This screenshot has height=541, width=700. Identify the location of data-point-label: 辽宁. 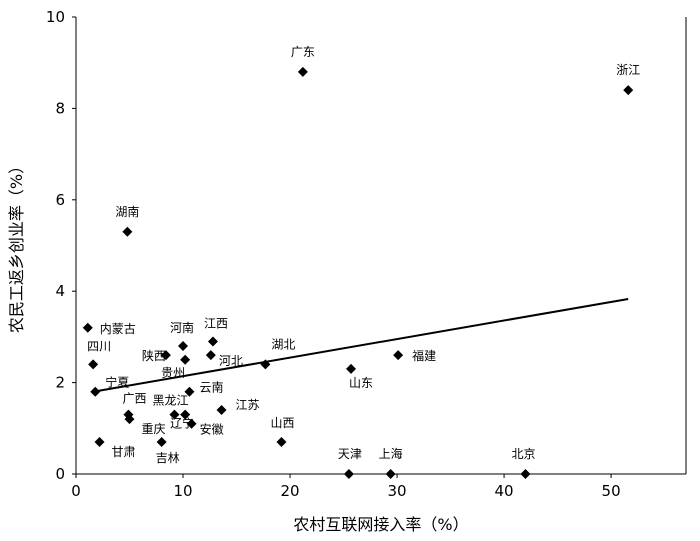
(182, 423).